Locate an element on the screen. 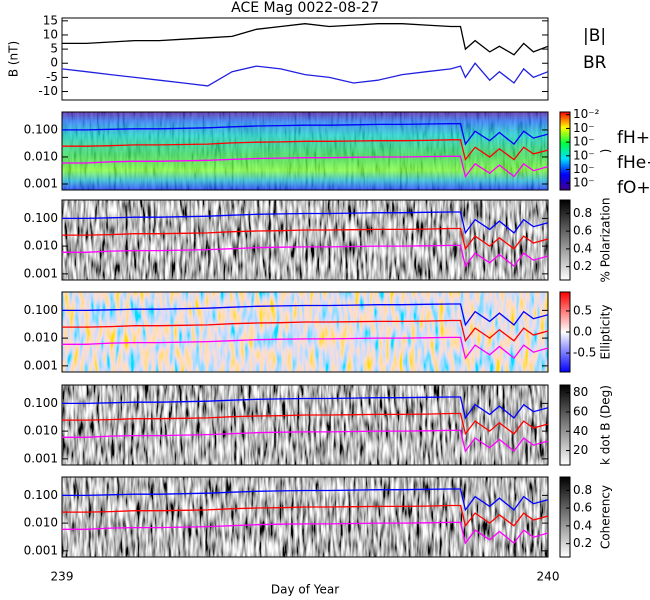 The image size is (650, 600). legend-label: fHe+ is located at coordinates (633, 163).